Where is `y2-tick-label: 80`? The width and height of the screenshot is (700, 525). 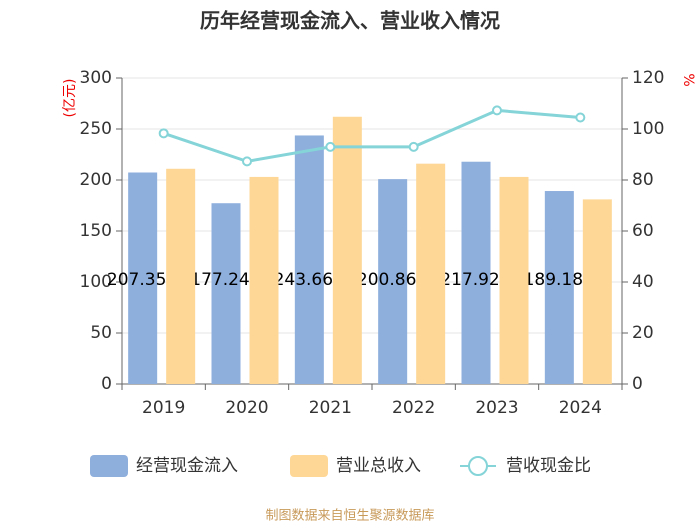
y2-tick-label: 80 is located at coordinates (643, 180).